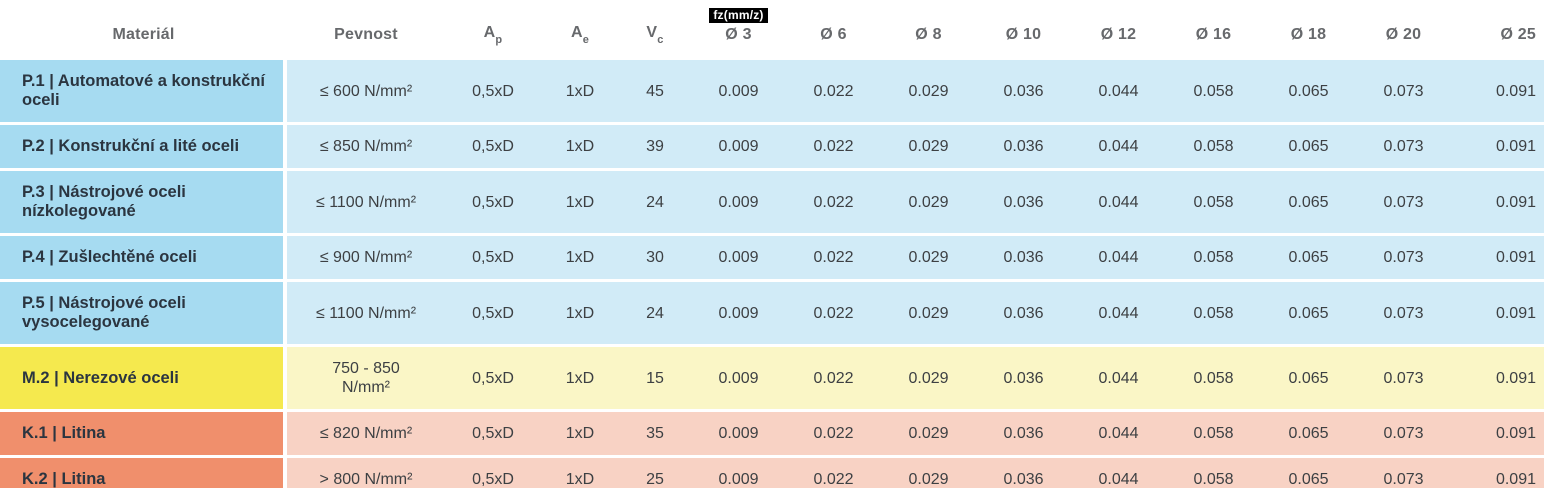 This screenshot has height=488, width=1544. I want to click on column-header-d10: Ø 10, so click(1023, 28).